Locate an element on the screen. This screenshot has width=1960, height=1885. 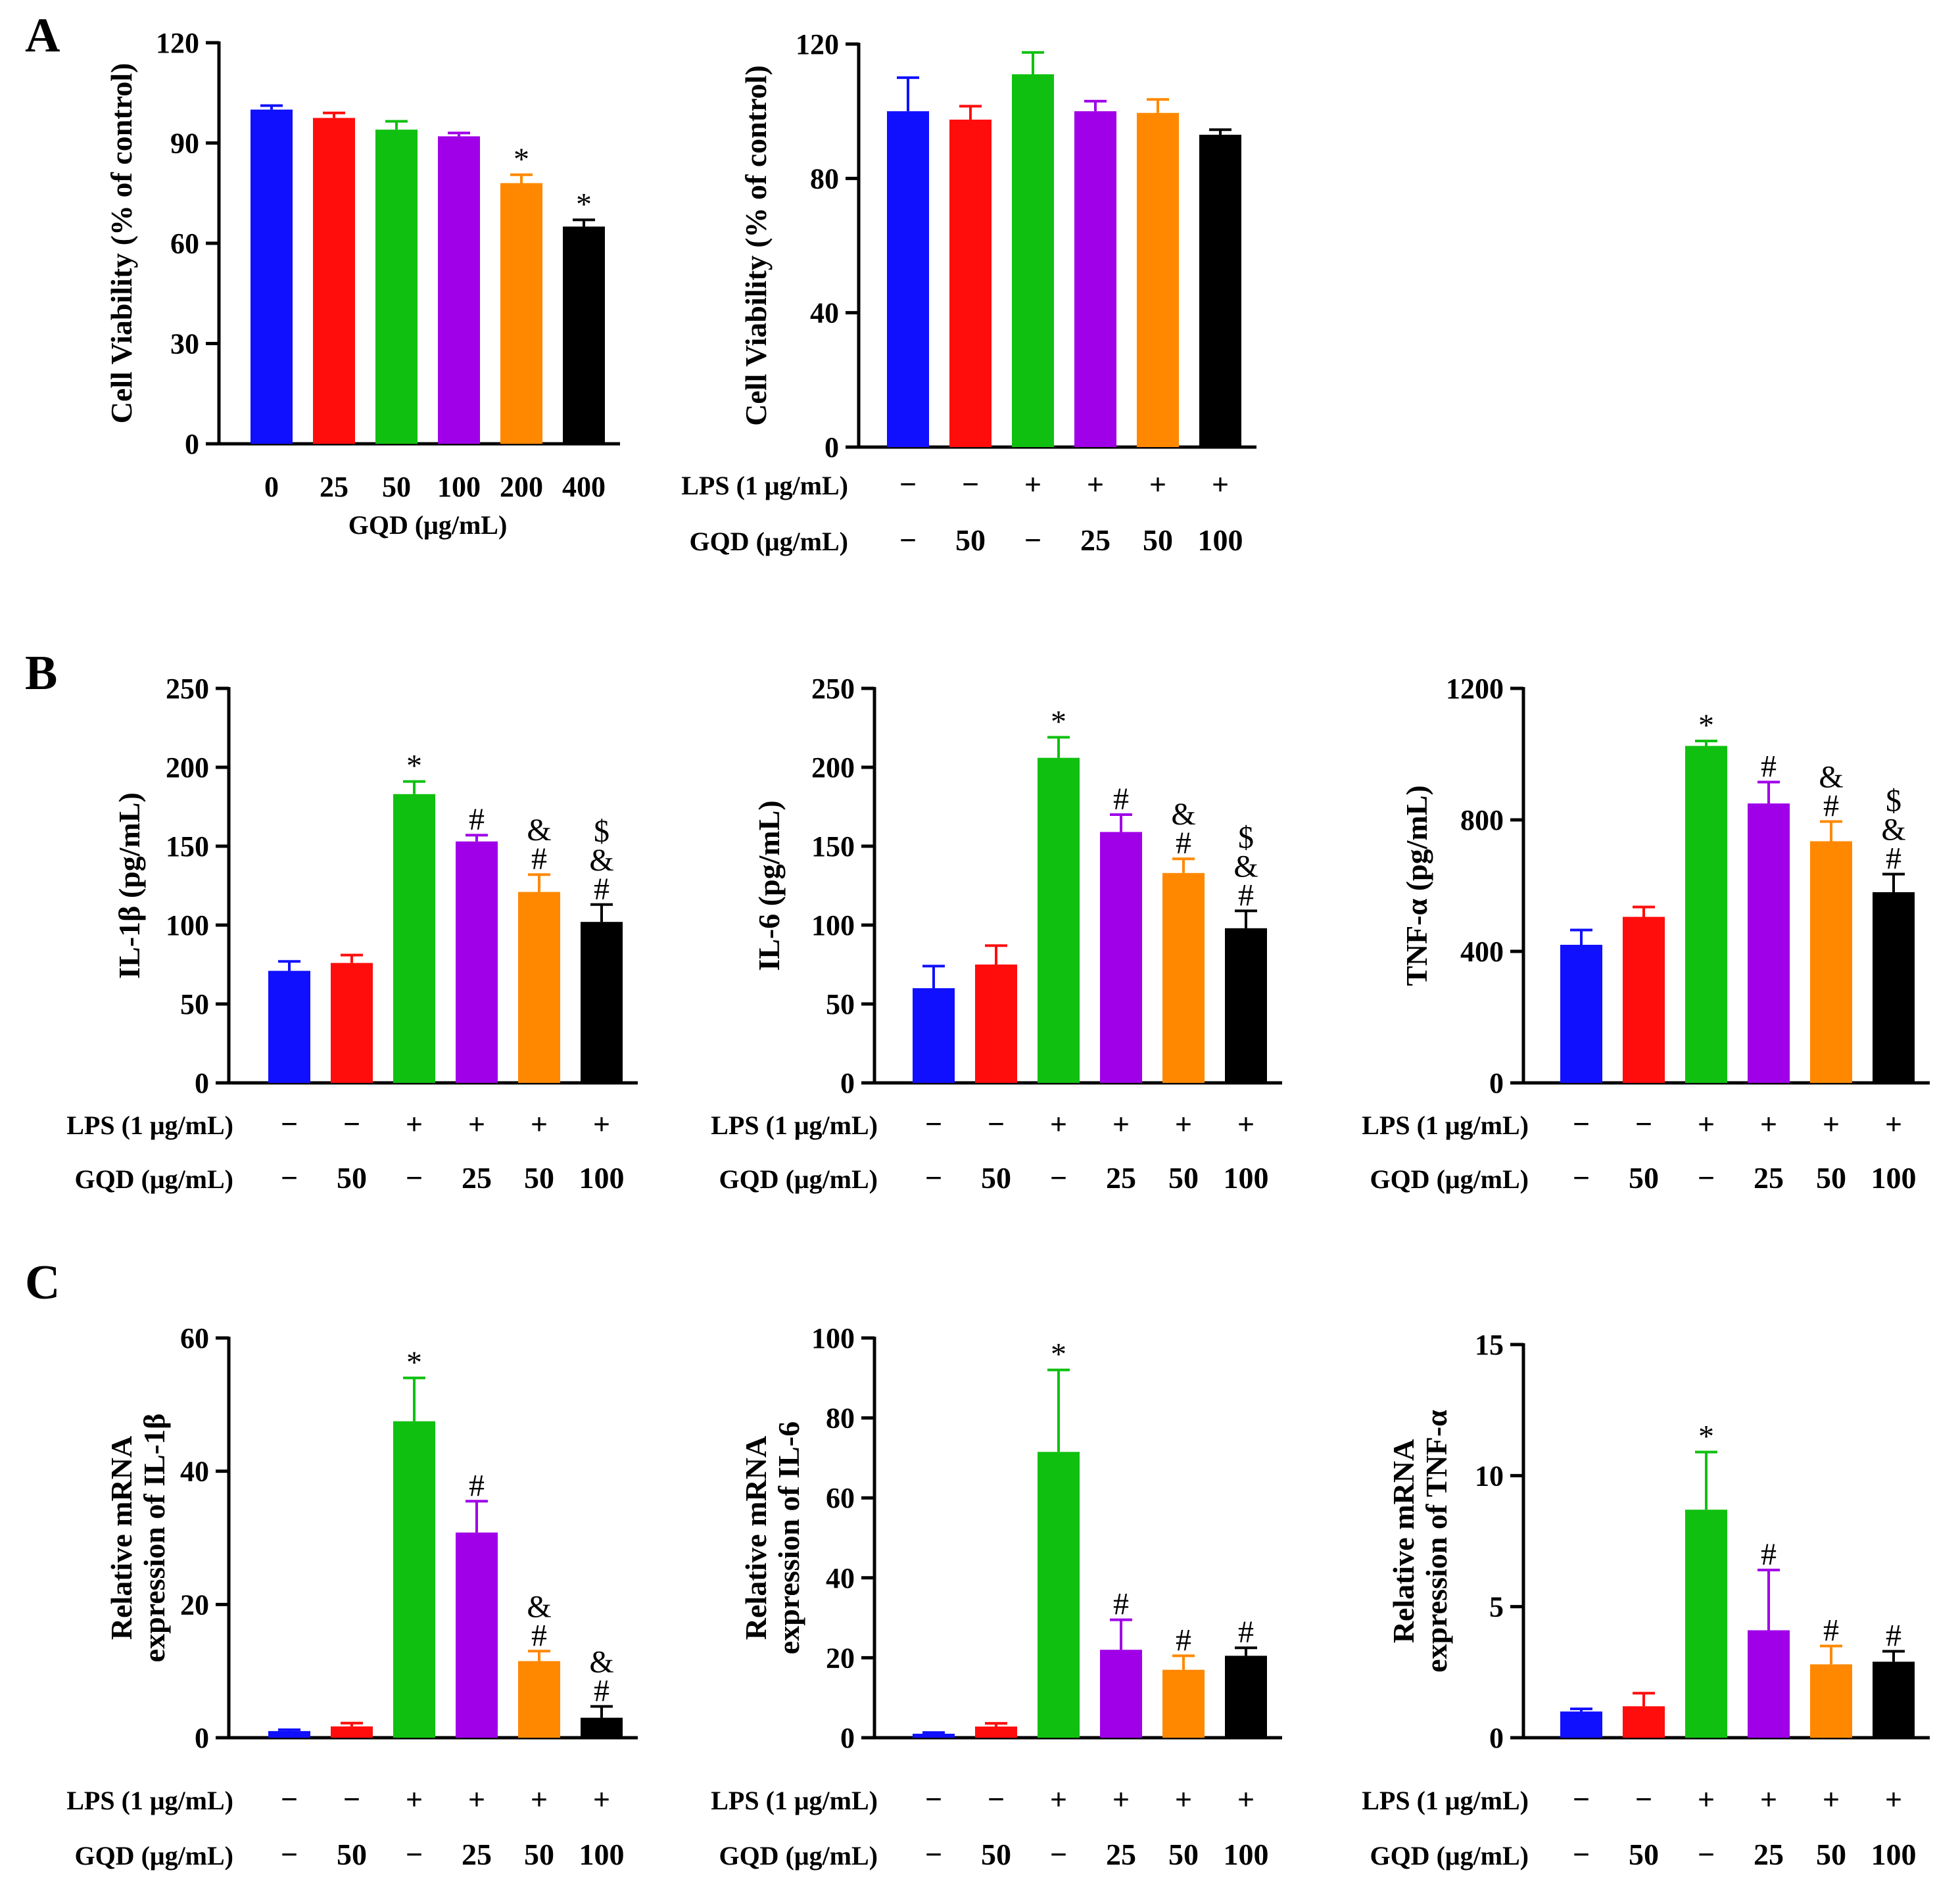
y-axis-title: IL-1β (pg/mL) is located at coordinates (129, 886).